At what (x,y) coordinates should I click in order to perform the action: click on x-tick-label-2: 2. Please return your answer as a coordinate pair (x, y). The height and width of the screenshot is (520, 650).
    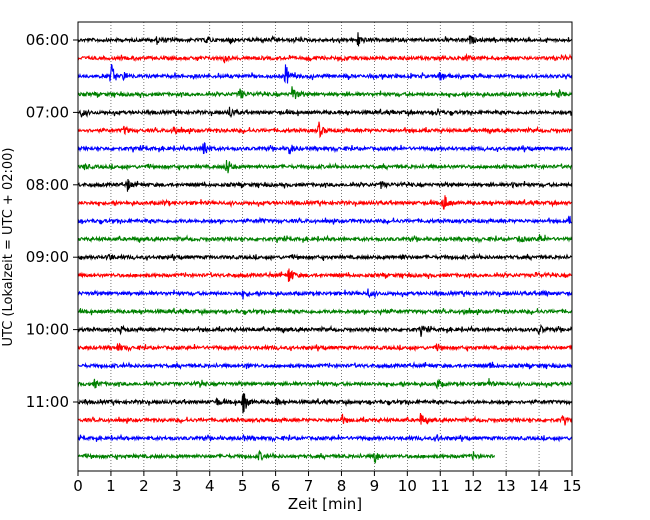
    Looking at the image, I should click on (144, 486).